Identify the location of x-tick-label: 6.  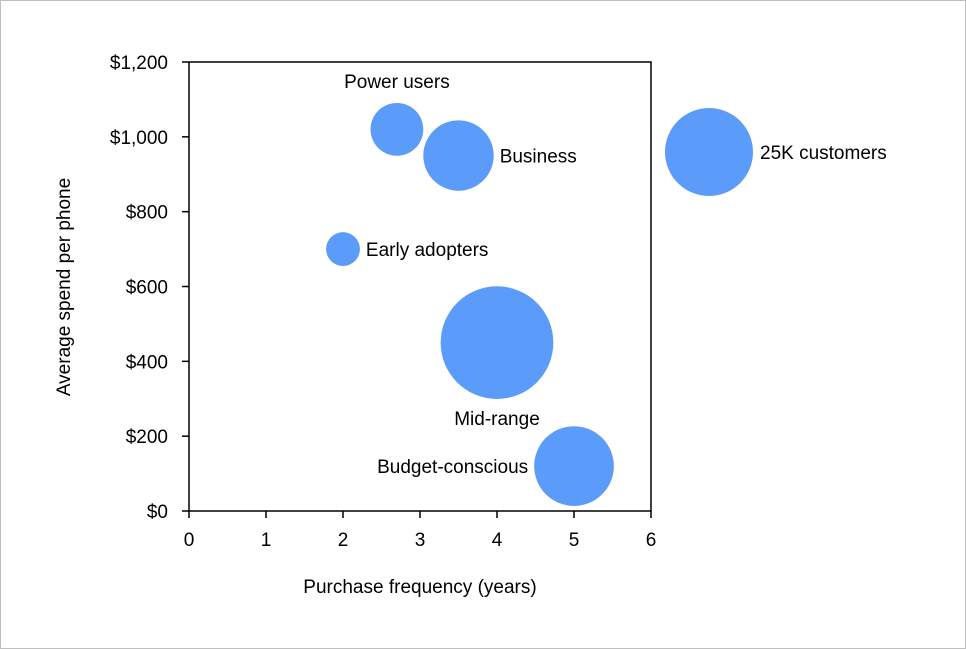
(651, 540).